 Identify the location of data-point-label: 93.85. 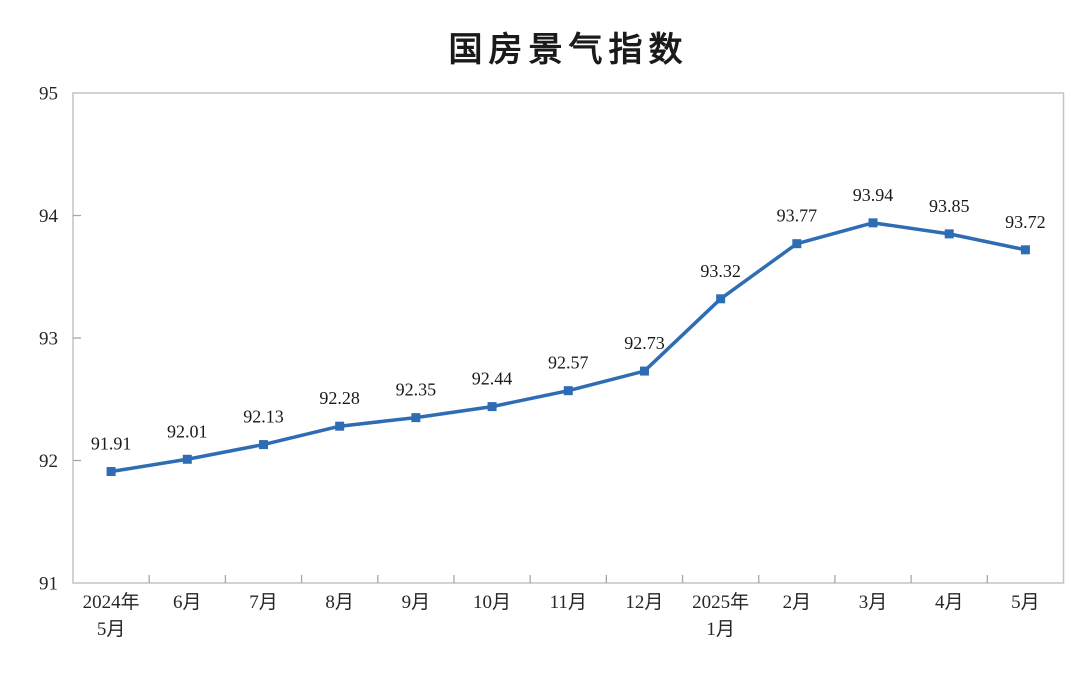
(949, 206).